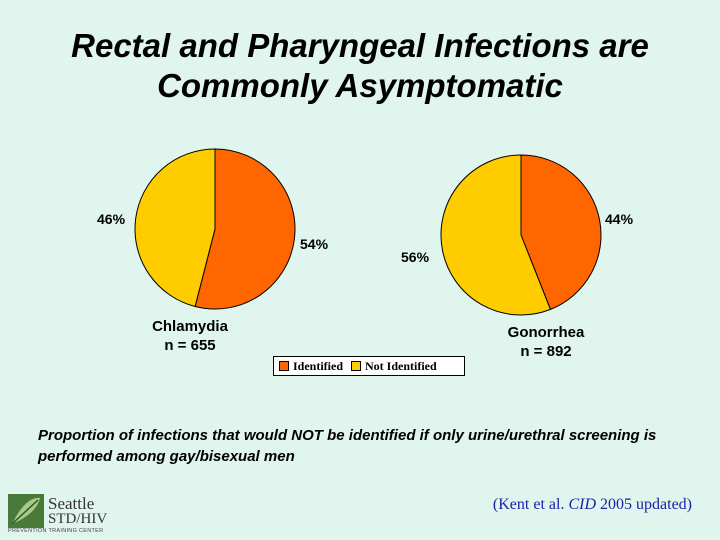 The width and height of the screenshot is (720, 540). Describe the element at coordinates (582, 504) in the screenshot. I see `citation-journal: CID` at that location.